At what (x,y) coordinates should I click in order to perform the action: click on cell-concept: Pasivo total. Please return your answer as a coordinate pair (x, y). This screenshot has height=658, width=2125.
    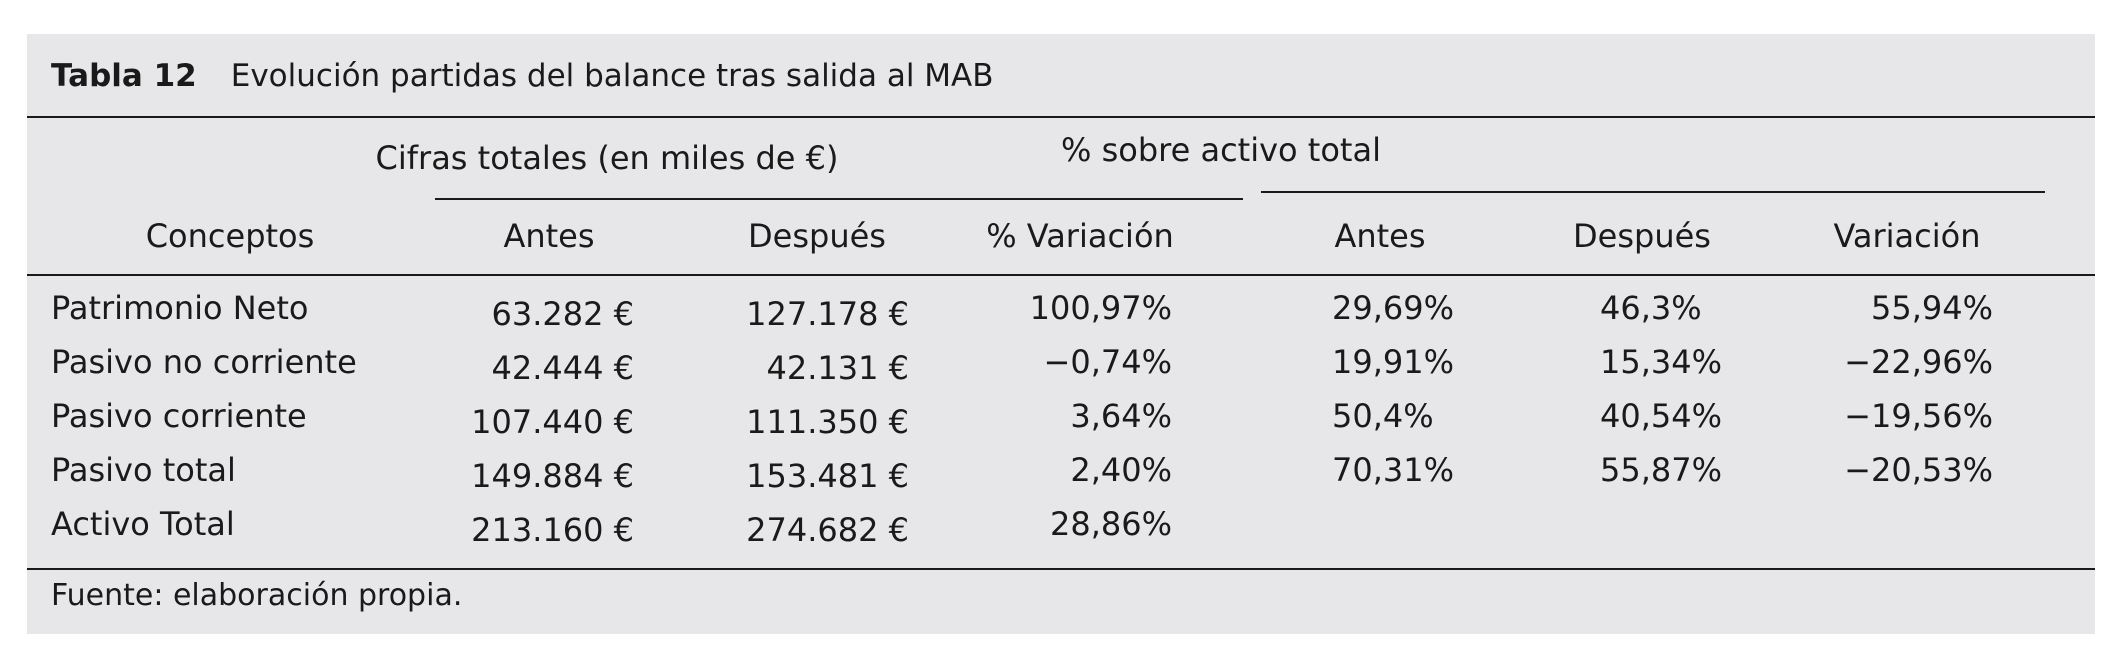
    Looking at the image, I should click on (143, 470).